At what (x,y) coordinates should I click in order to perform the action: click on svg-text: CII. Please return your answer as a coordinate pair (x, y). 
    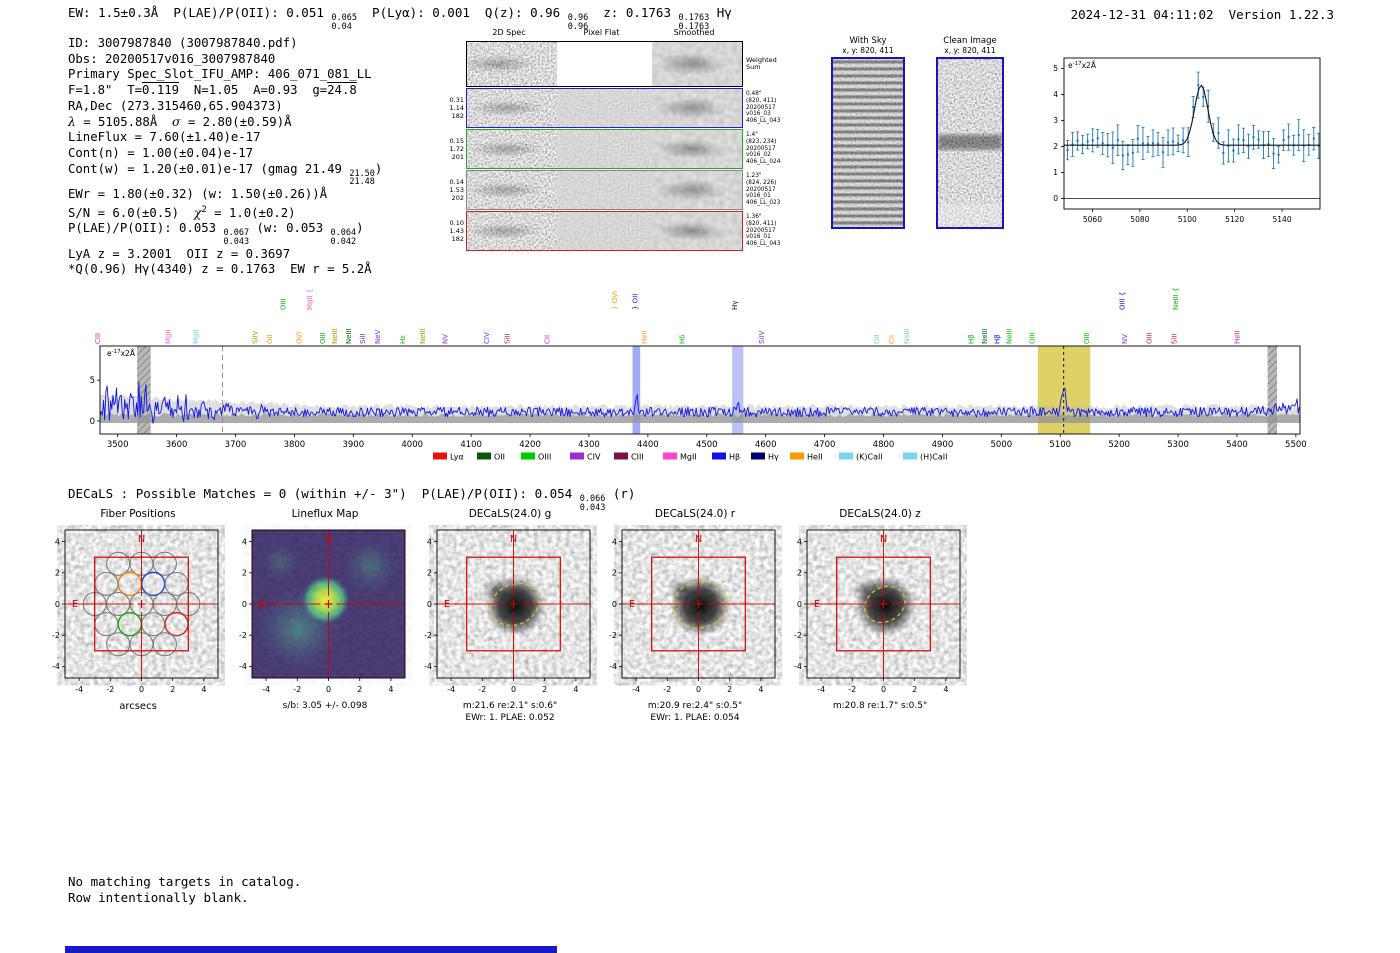
    Looking at the image, I should click on (548, 339).